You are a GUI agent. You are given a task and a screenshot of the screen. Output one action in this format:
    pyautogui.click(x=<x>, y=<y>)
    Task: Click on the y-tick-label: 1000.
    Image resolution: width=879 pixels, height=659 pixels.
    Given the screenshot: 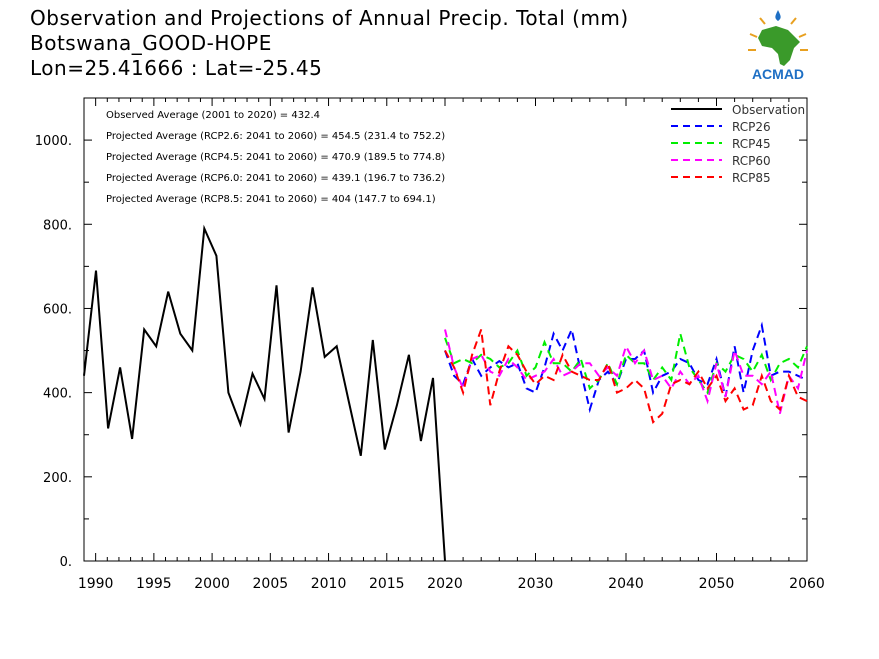 What is the action you would take?
    pyautogui.click(x=53, y=141)
    